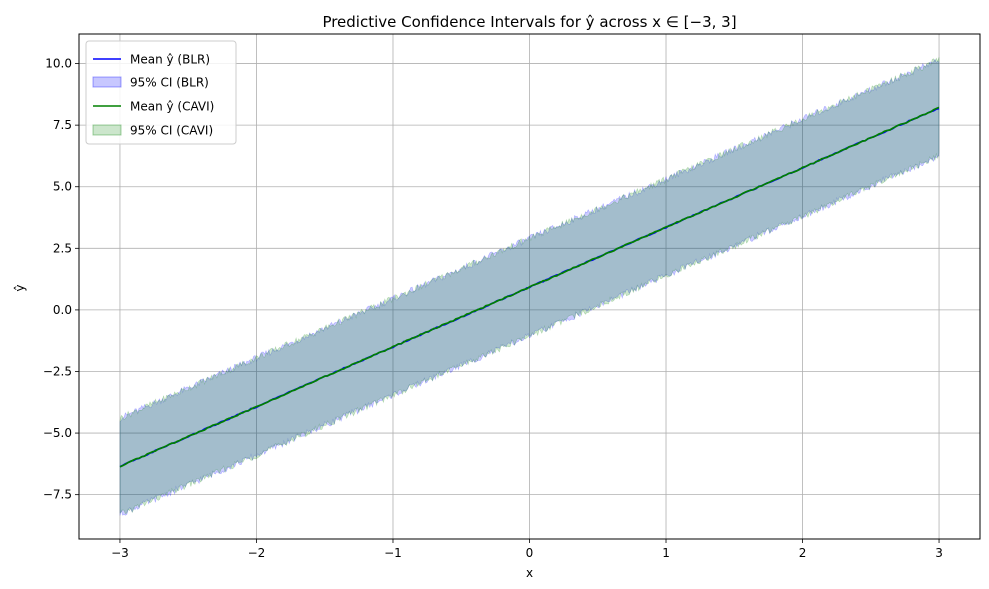 The height and width of the screenshot is (589, 989). I want to click on y-tick-label: 10.0, so click(58, 64).